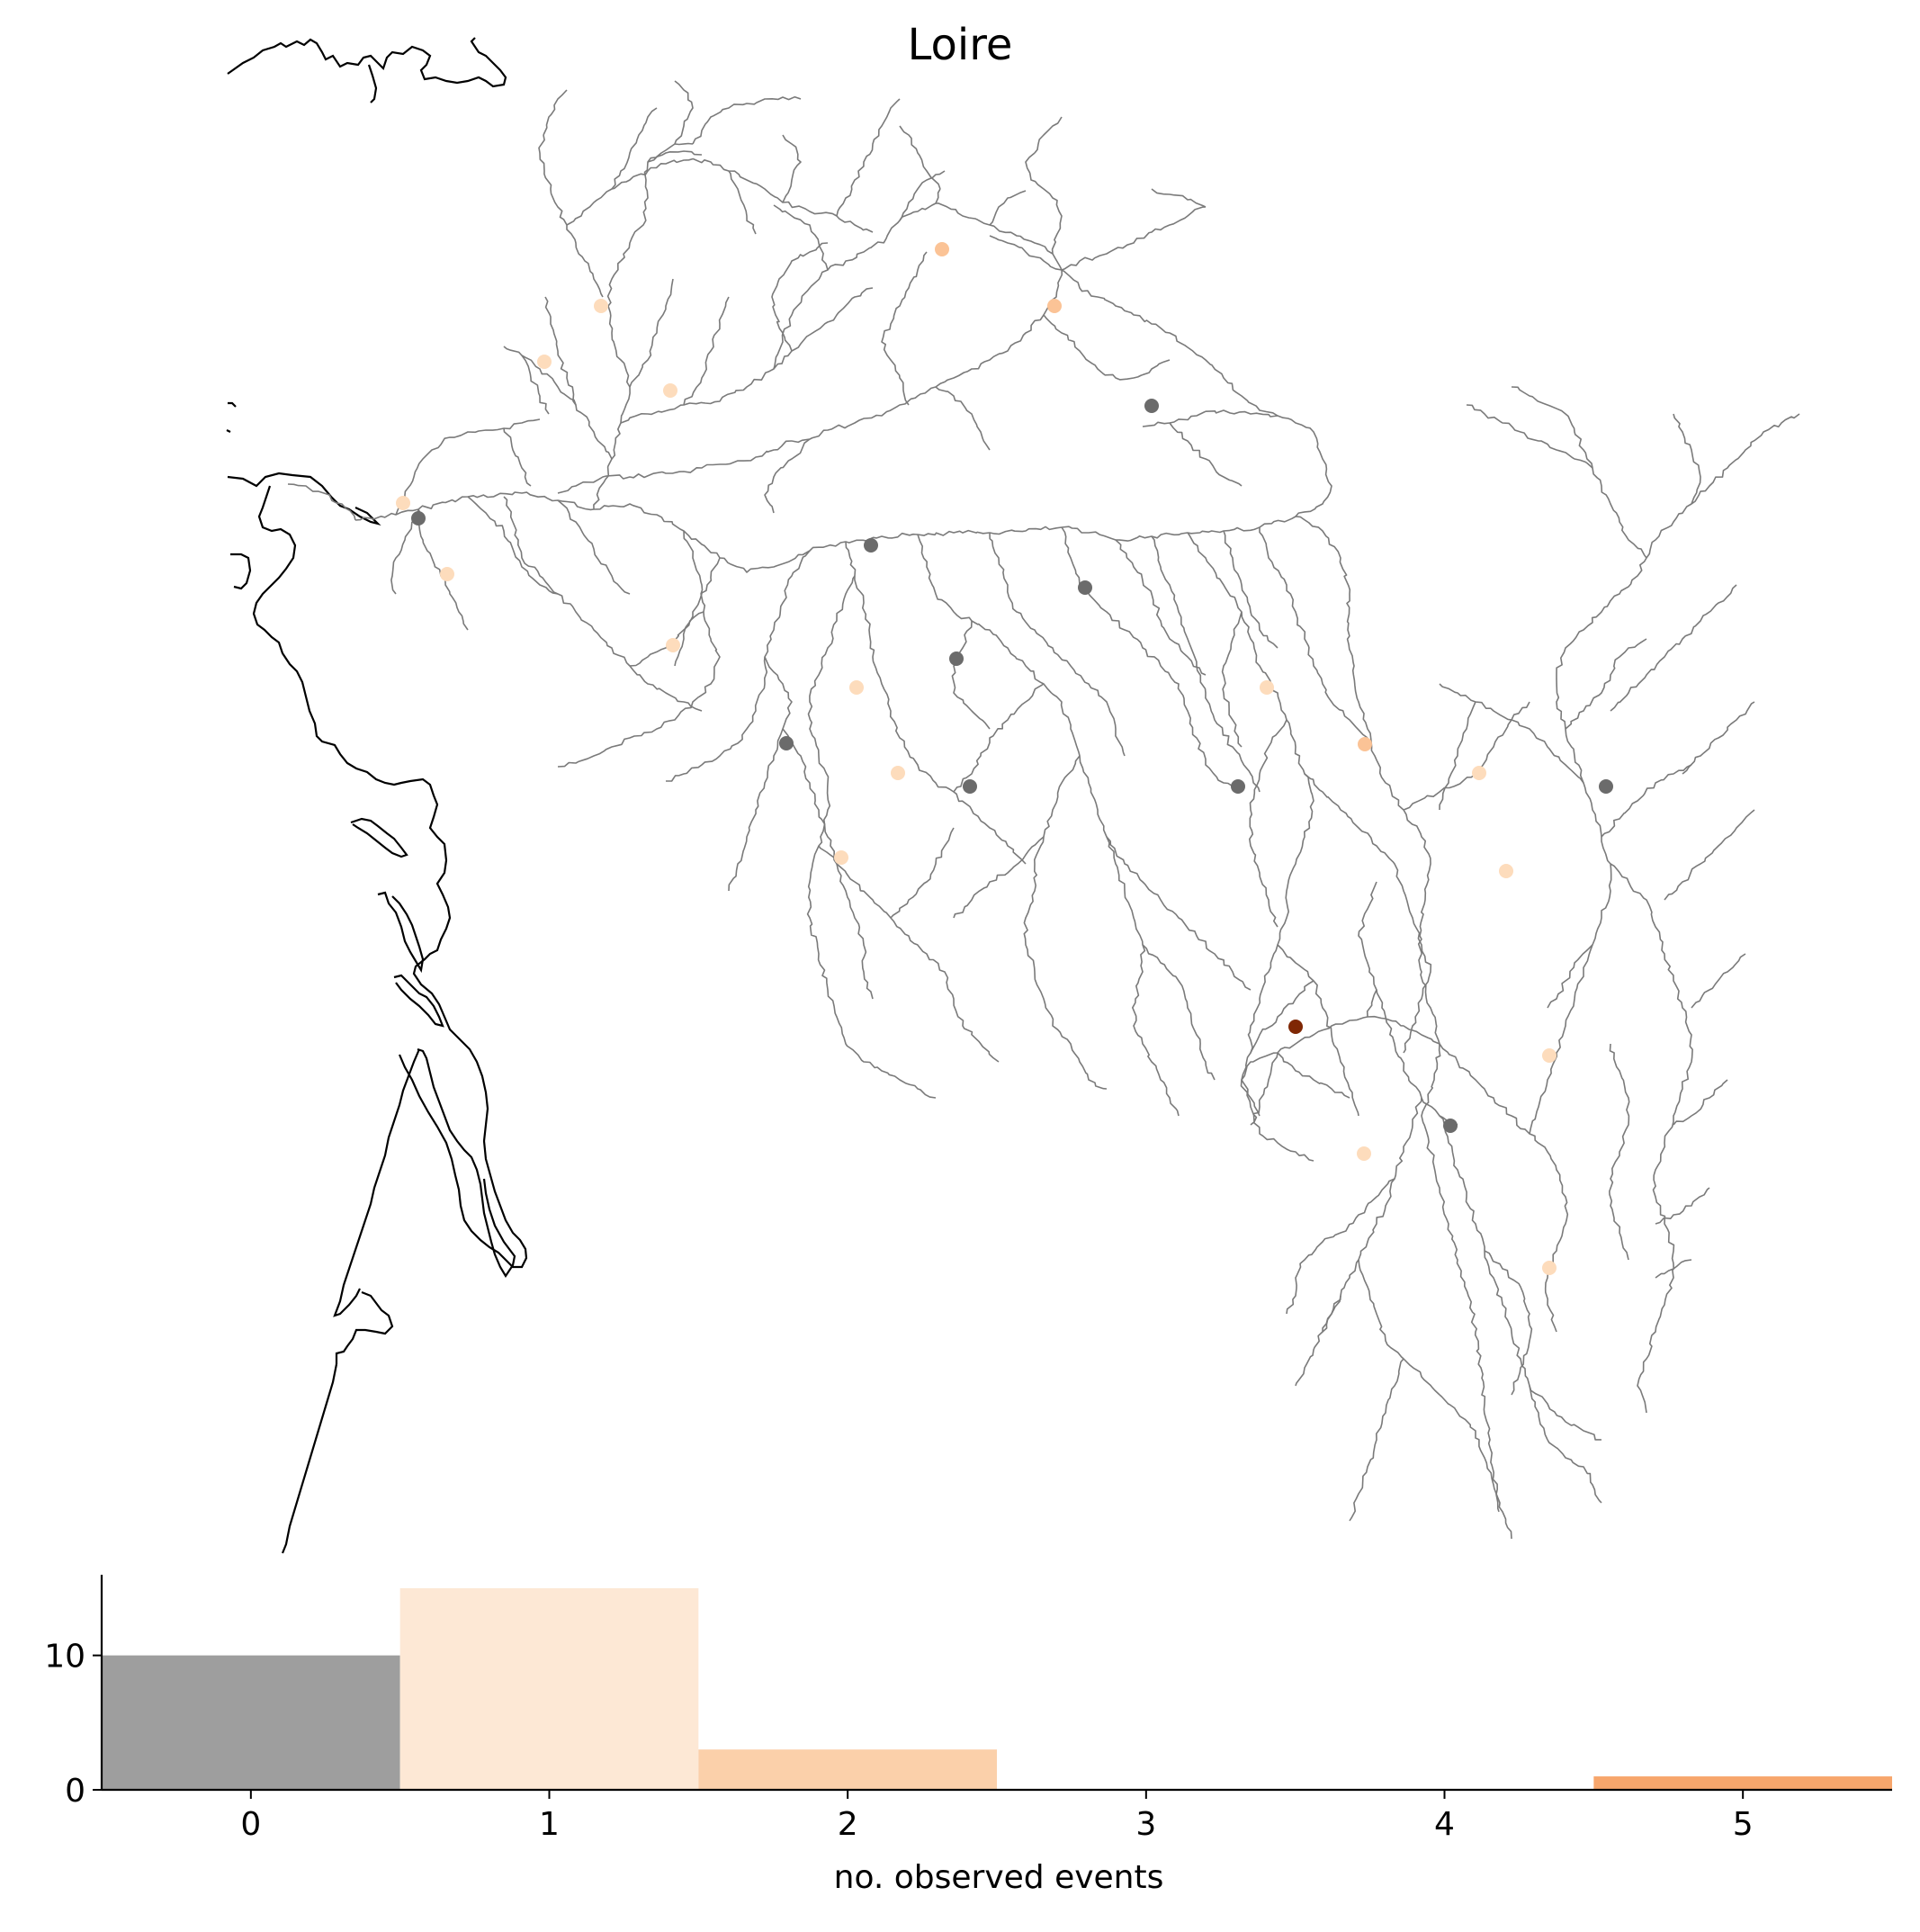 The height and width of the screenshot is (1932, 1920). What do you see at coordinates (997, 1688) in the screenshot?
I see `histogram-bars` at bounding box center [997, 1688].